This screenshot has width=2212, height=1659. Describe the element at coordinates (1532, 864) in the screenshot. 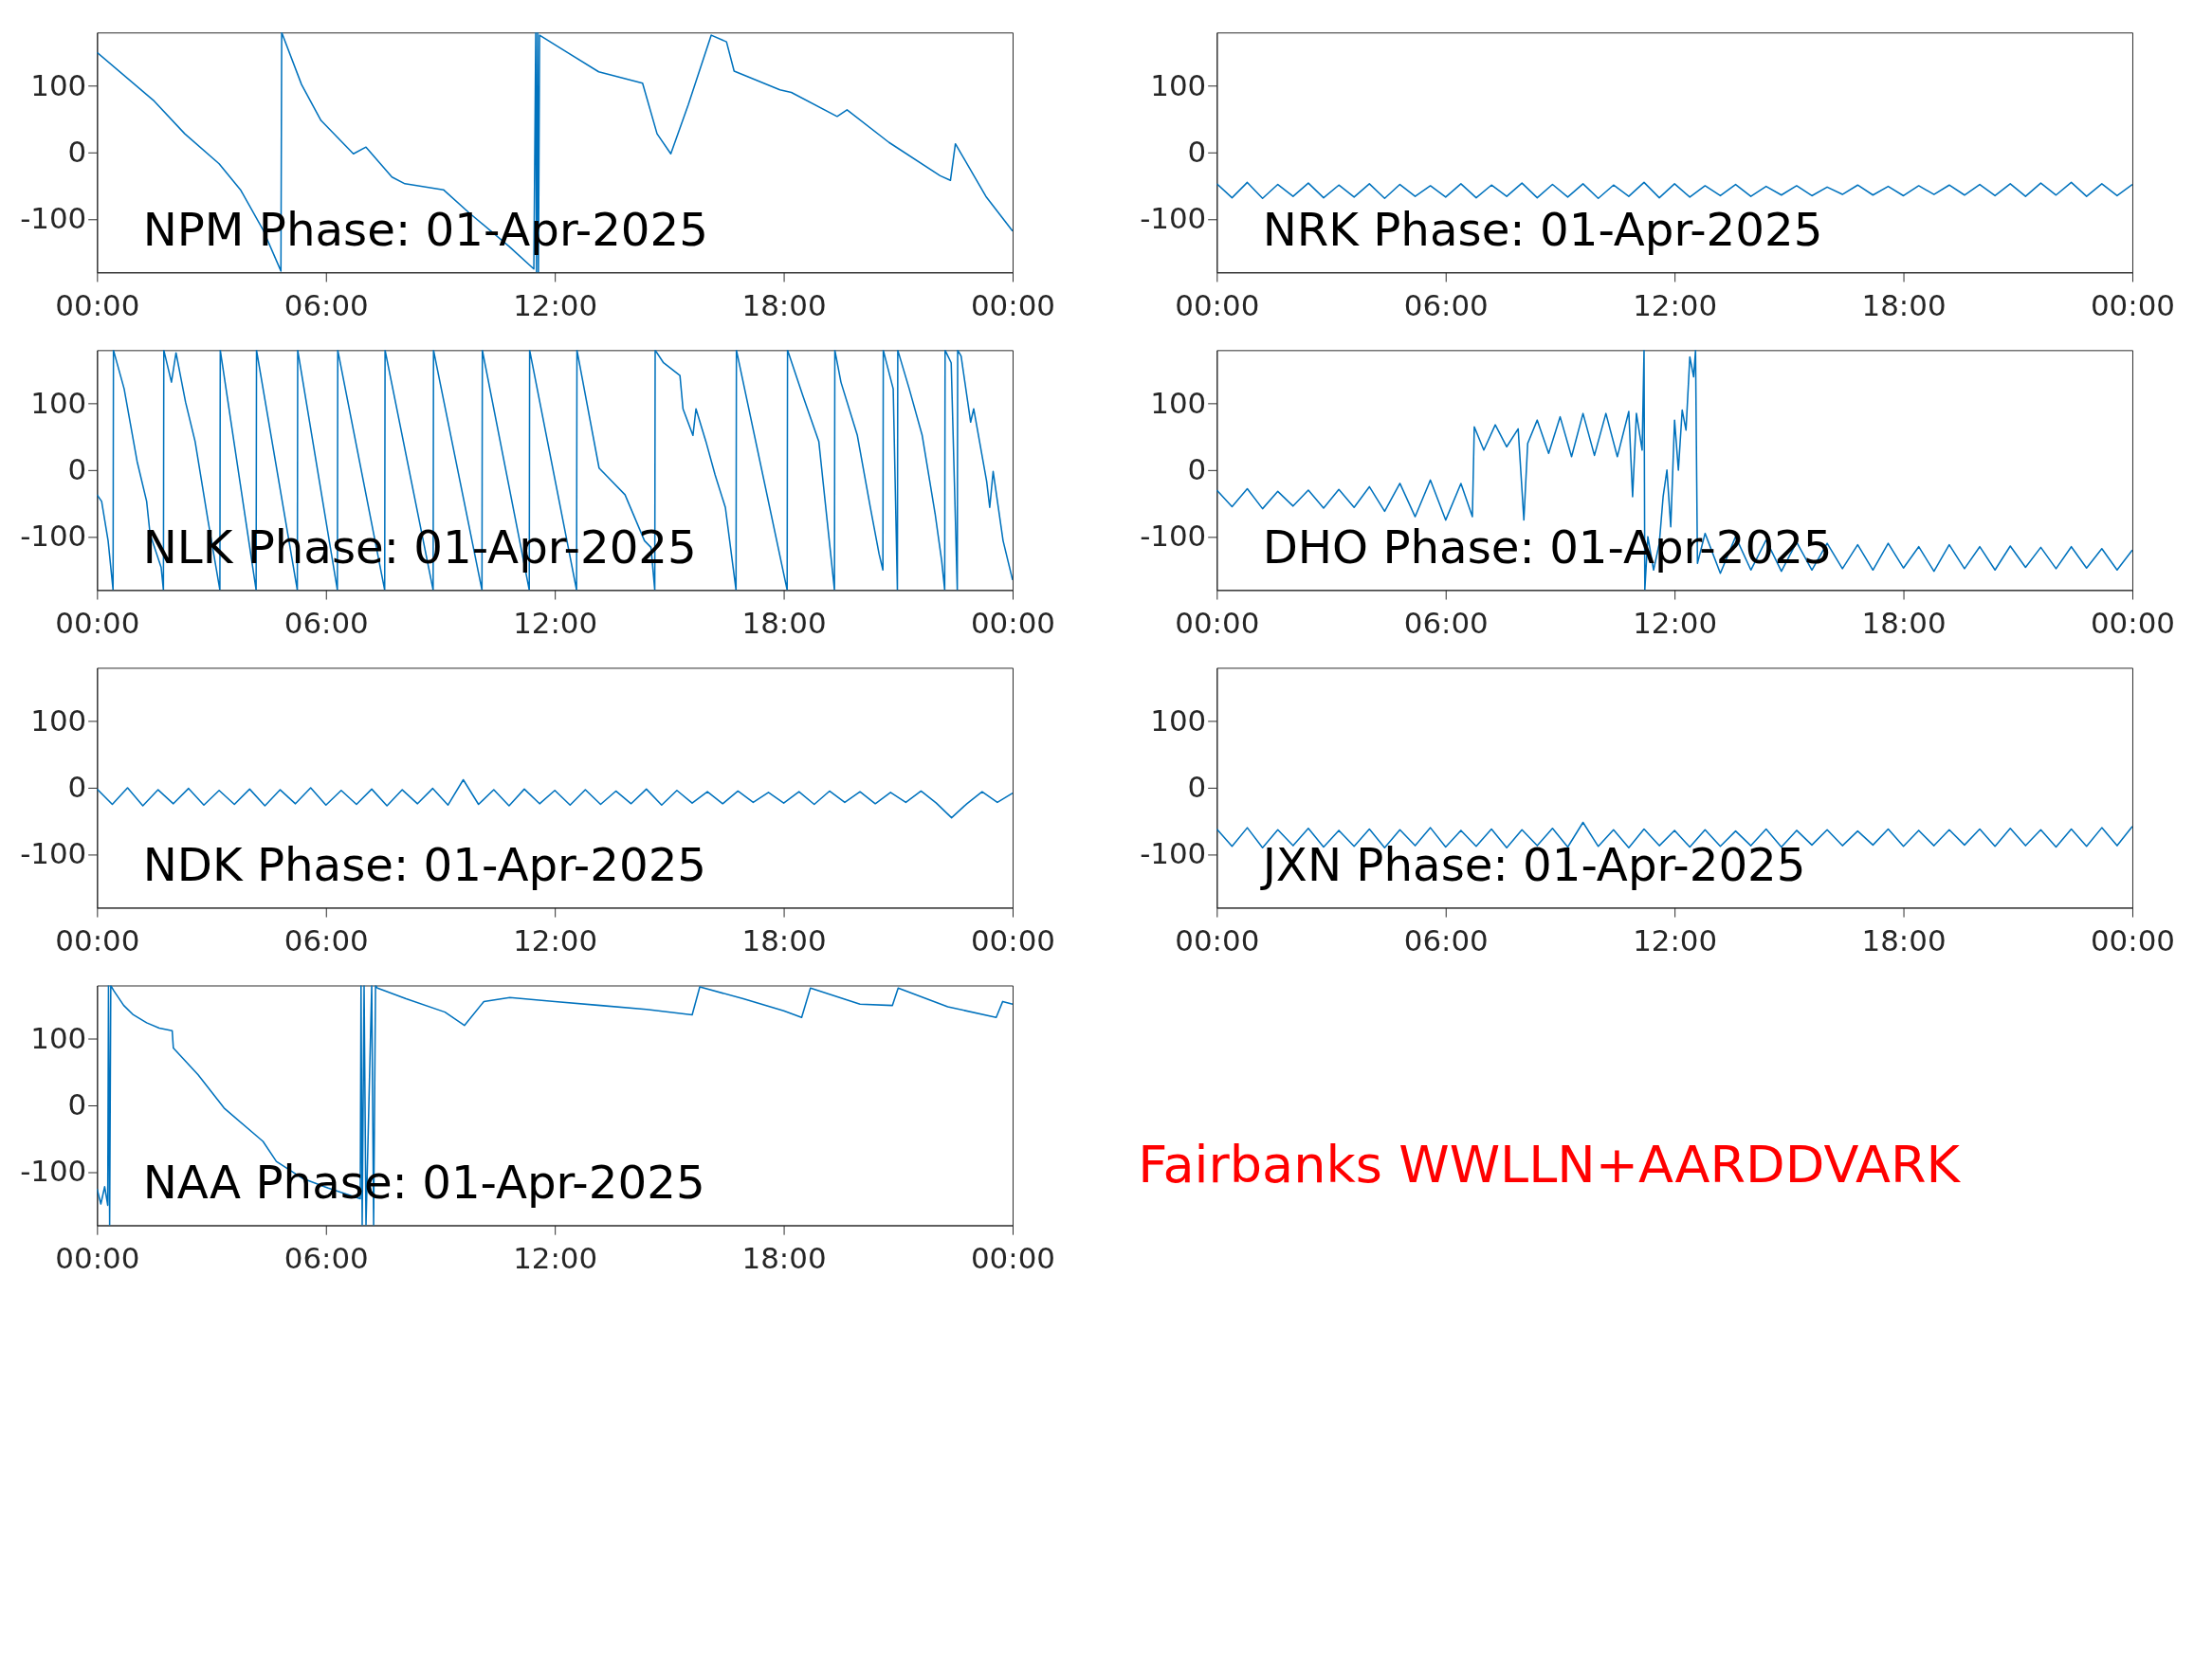

I see `text: JXN Phase: 01-Apr-2025` at that location.